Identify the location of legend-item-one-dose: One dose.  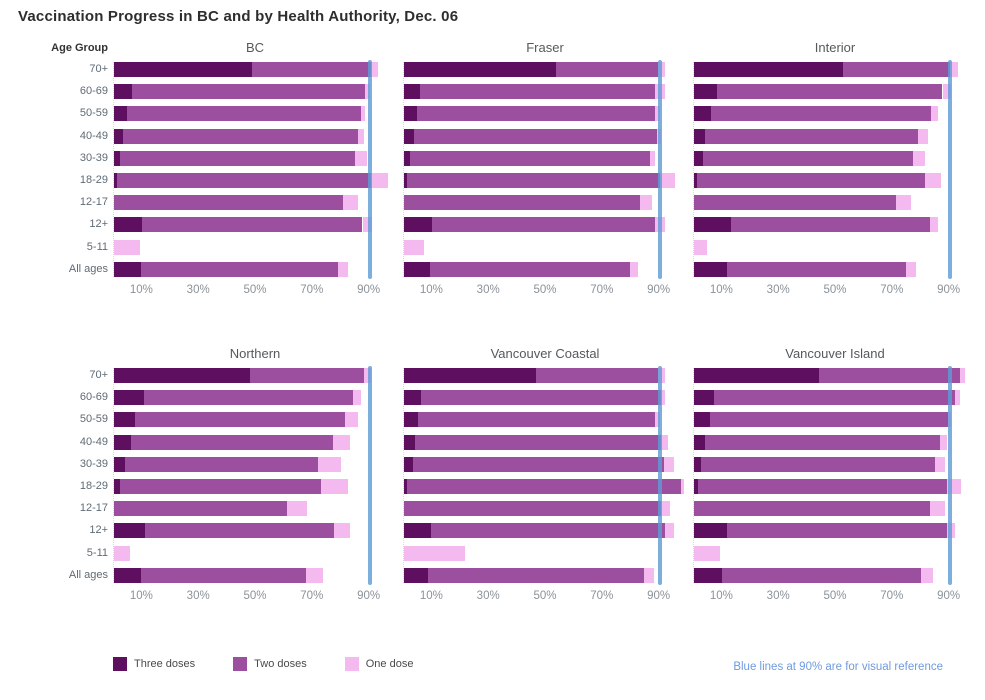
(378, 664).